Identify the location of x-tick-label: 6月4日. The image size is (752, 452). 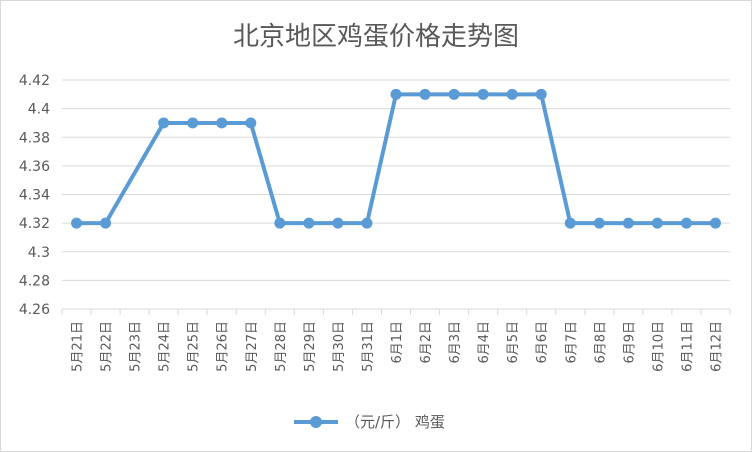
(484, 342).